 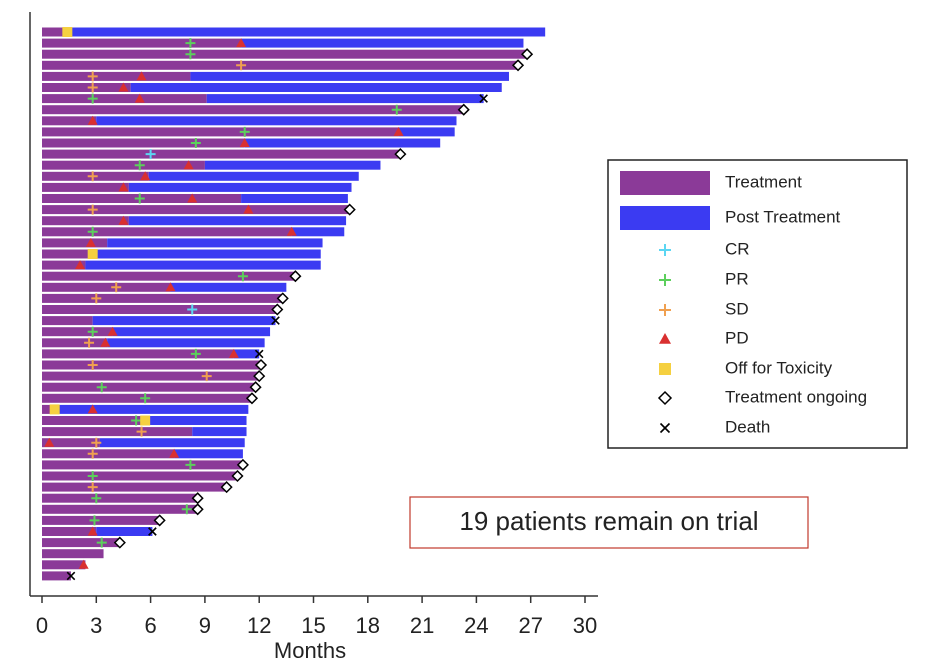 What do you see at coordinates (665, 218) in the screenshot?
I see `legend-swatch` at bounding box center [665, 218].